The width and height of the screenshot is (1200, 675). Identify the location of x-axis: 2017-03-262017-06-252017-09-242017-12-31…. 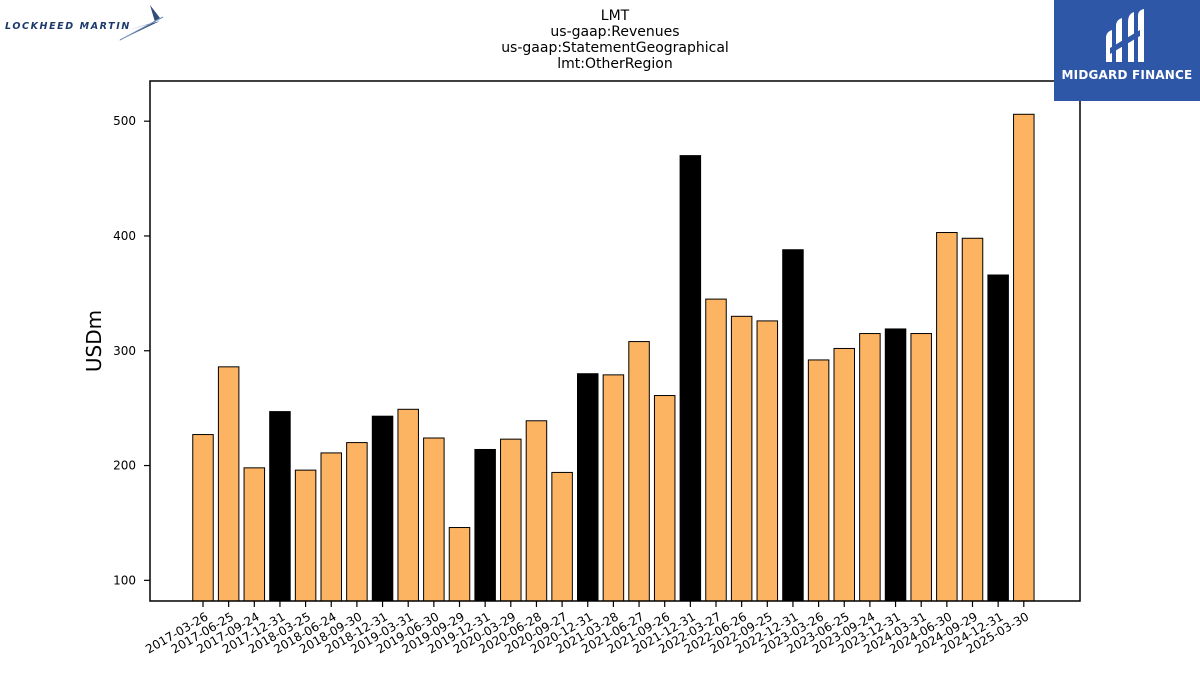
(587, 628).